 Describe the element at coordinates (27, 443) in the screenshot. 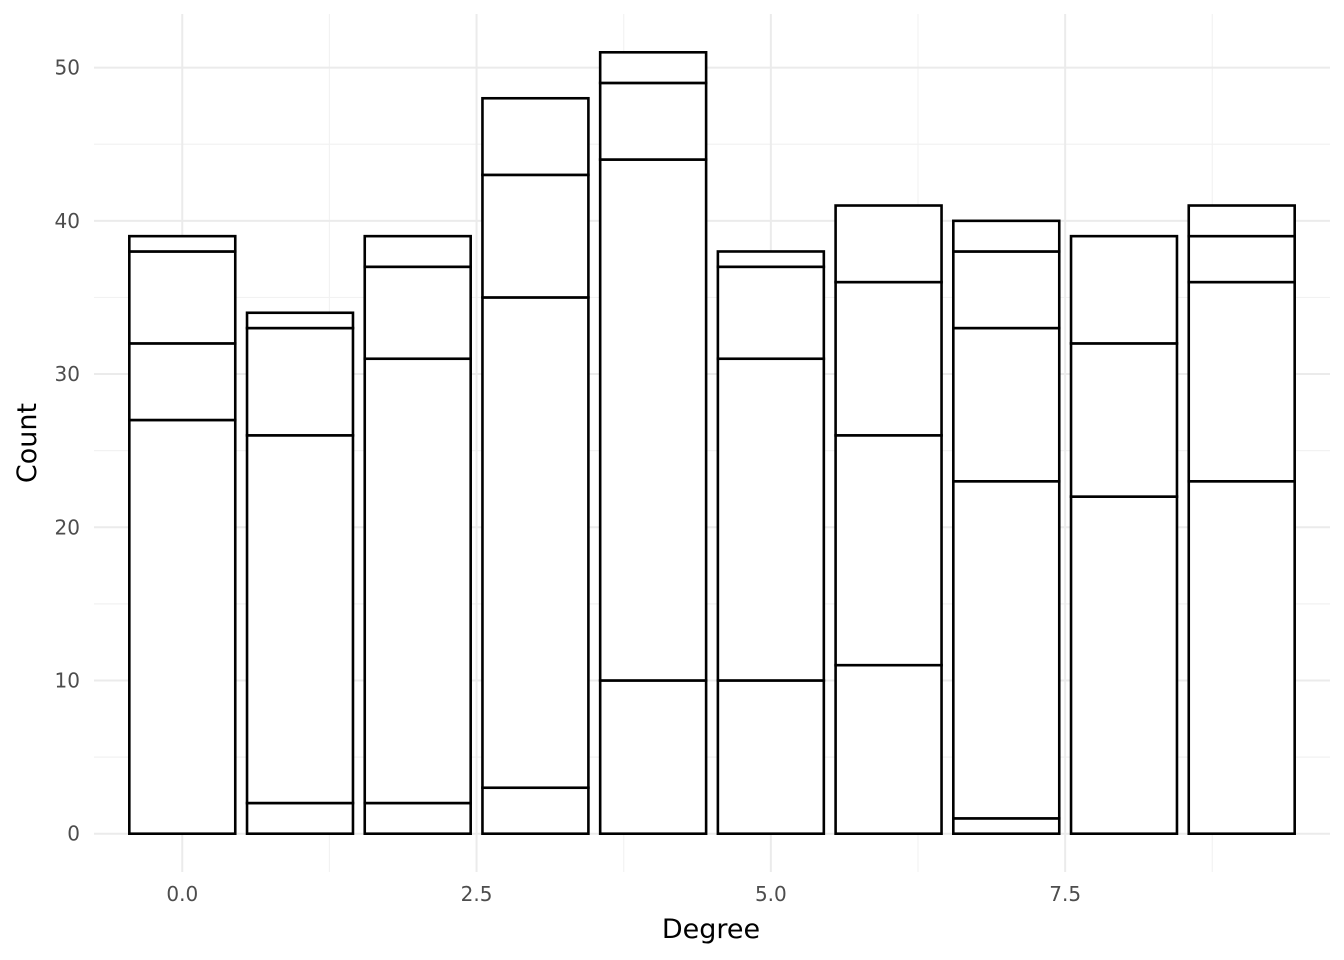

I see `y-axis-title: Count` at that location.